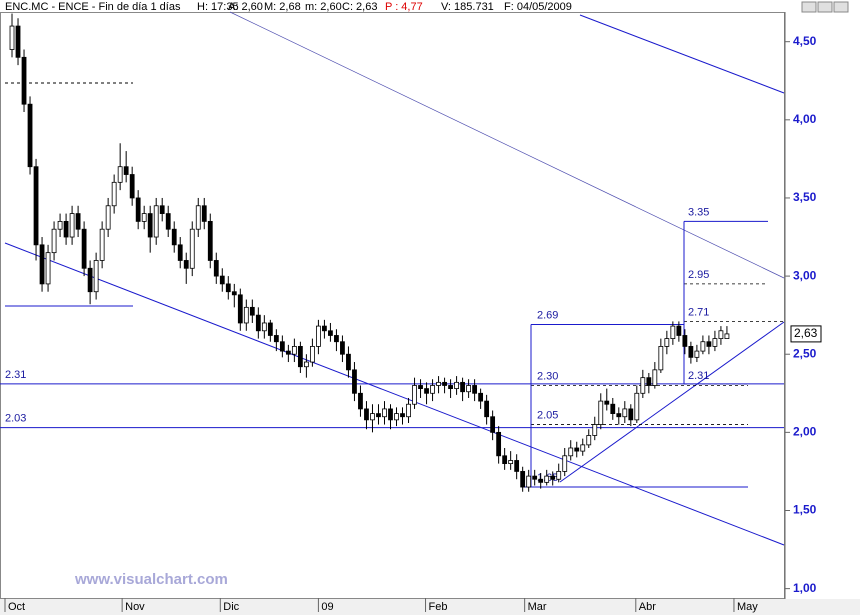 This screenshot has height=615, width=860. I want to click on last-price-box, so click(806, 334).